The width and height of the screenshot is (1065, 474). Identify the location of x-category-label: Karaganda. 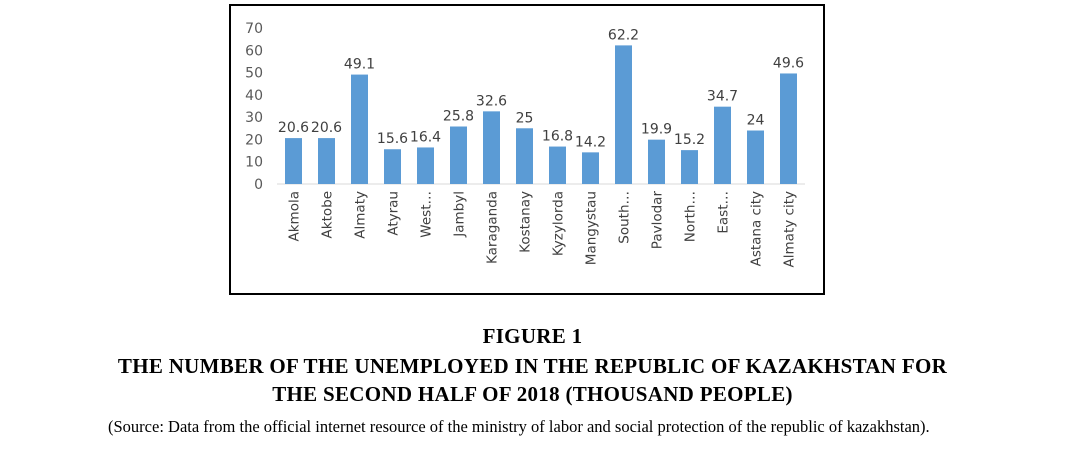
(493, 227).